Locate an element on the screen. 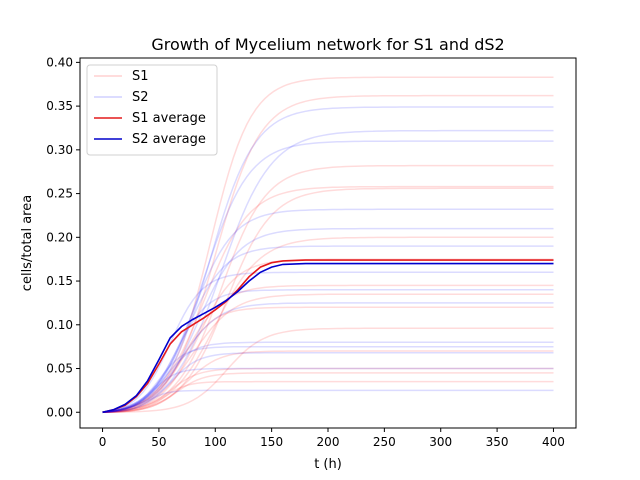  legend-label-s1: S1 is located at coordinates (140, 76).